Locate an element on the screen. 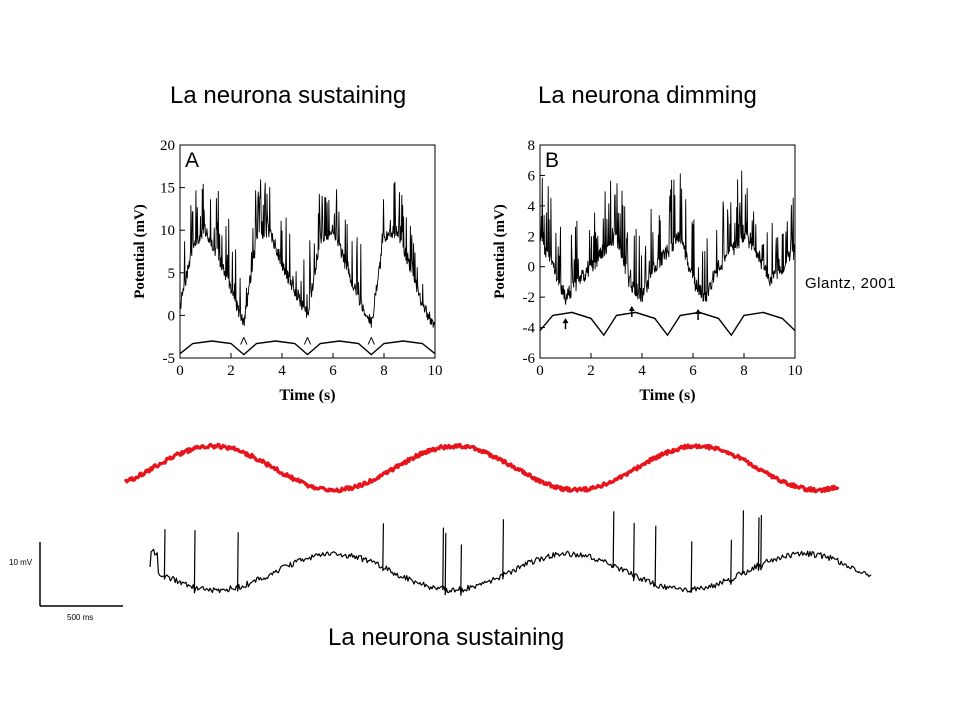  panel-a-ytick-label: 0 is located at coordinates (172, 316).